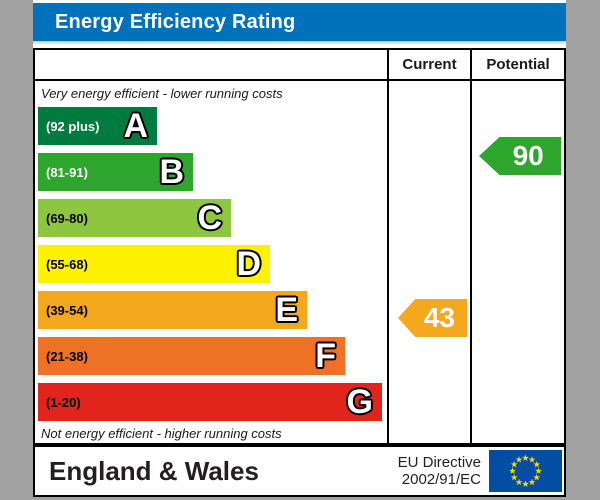 The width and height of the screenshot is (600, 500). I want to click on eu-directive-line1: EU Directive, so click(439, 462).